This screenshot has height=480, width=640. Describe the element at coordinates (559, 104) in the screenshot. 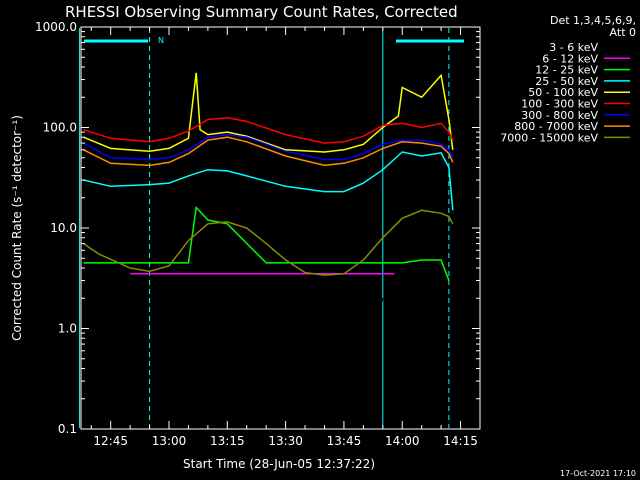

I see `legend-entry-label: 100 - 300 keV` at that location.